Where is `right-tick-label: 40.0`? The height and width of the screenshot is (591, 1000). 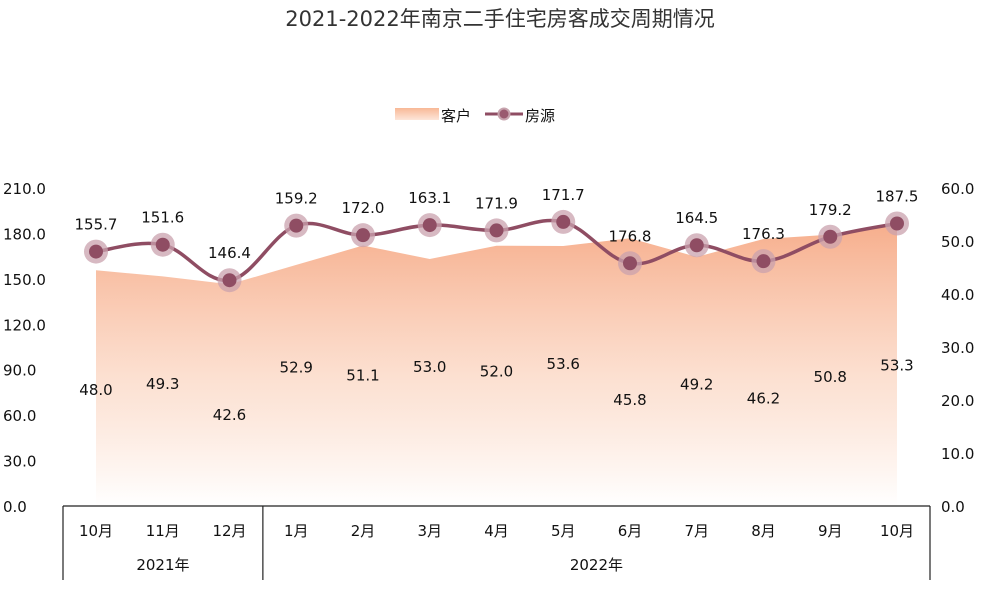 right-tick-label: 40.0 is located at coordinates (957, 295).